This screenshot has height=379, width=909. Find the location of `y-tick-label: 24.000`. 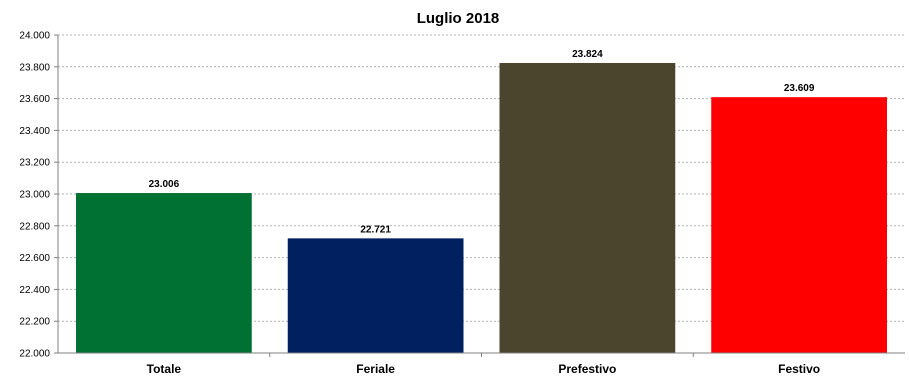

y-tick-label: 24.000 is located at coordinates (34, 36).